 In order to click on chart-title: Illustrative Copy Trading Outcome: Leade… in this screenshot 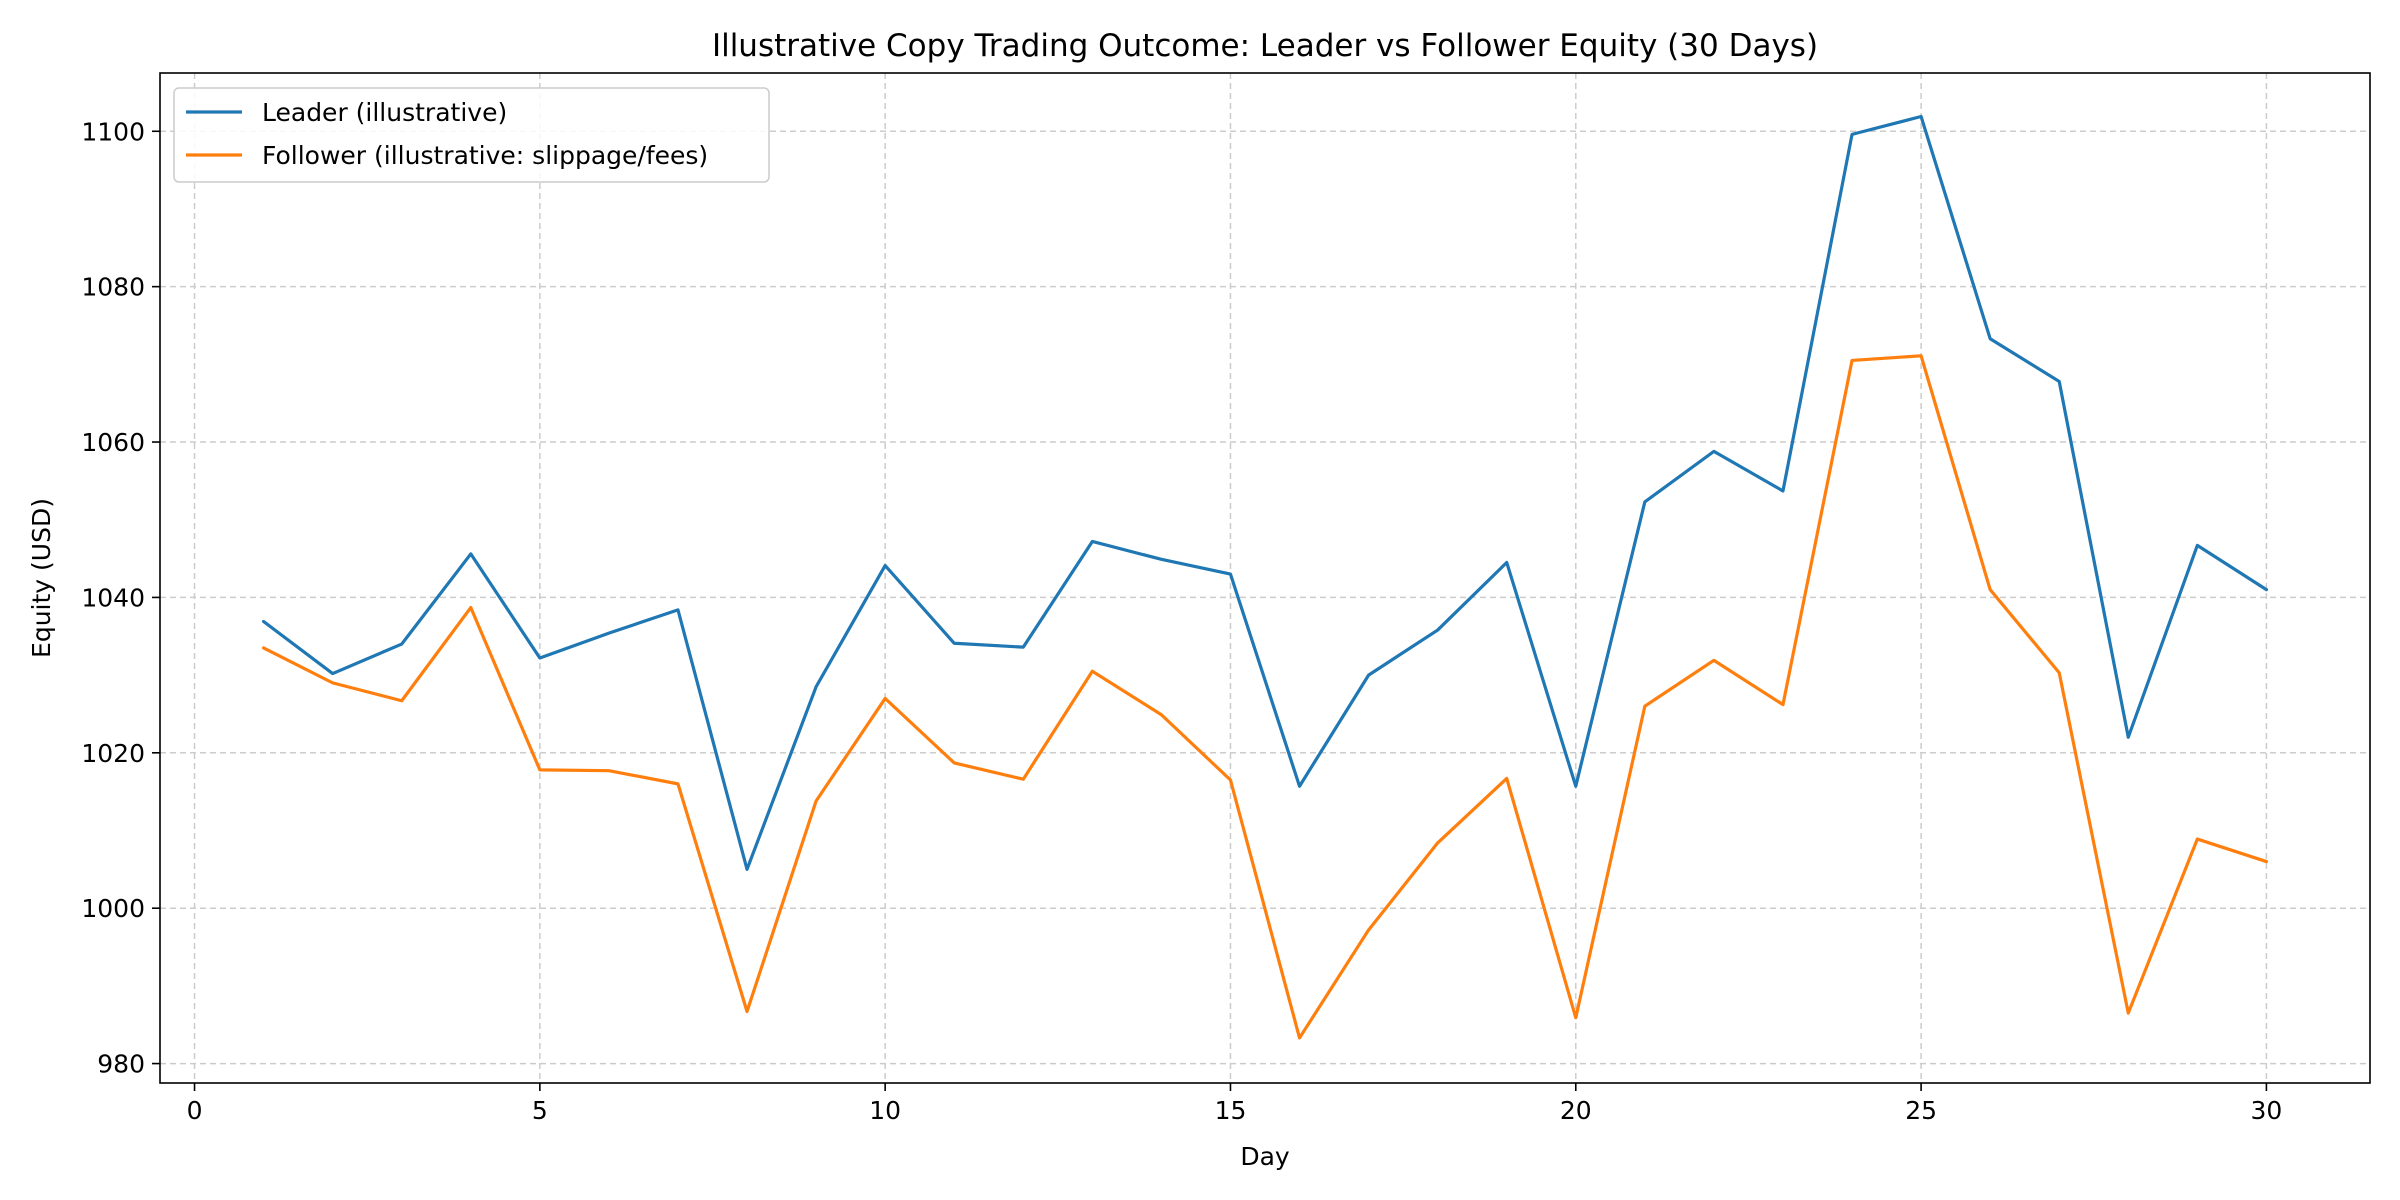, I will do `click(1265, 46)`.